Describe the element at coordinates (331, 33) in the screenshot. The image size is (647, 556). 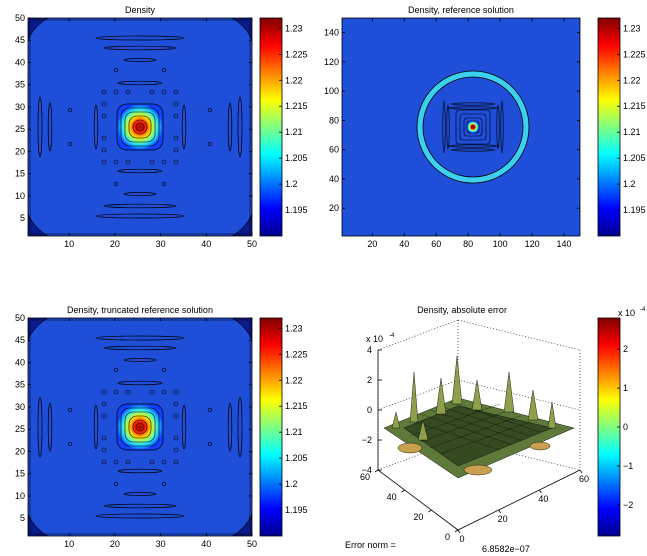
I see `y-tick-label: 140` at that location.